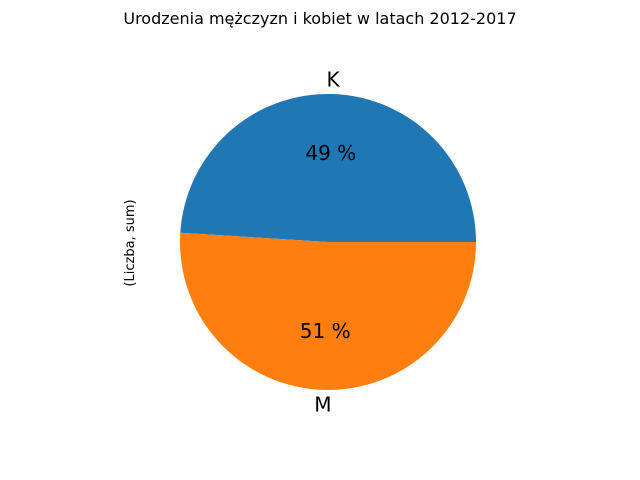  Describe the element at coordinates (325, 331) in the screenshot. I see `percent-label-m: 51 %` at that location.